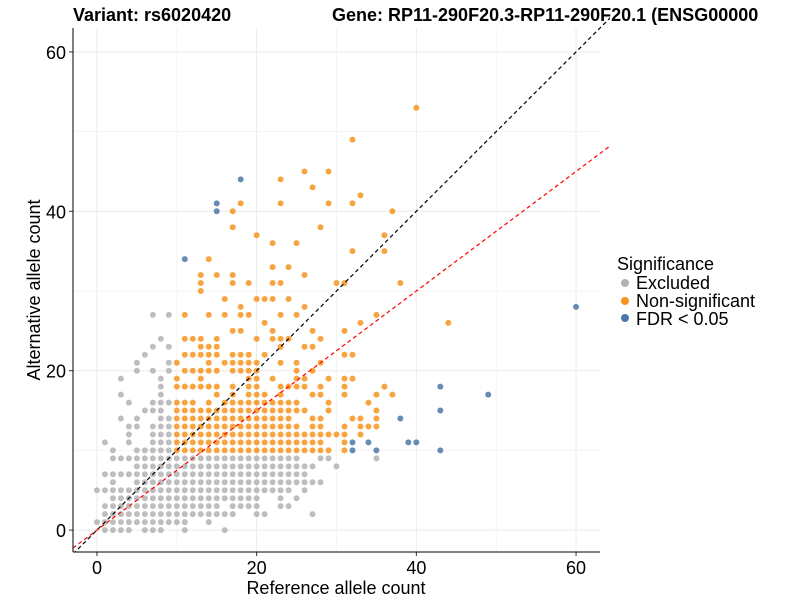 Image resolution: width=800 pixels, height=600 pixels. I want to click on legend-swatch-fdr, so click(625, 318).